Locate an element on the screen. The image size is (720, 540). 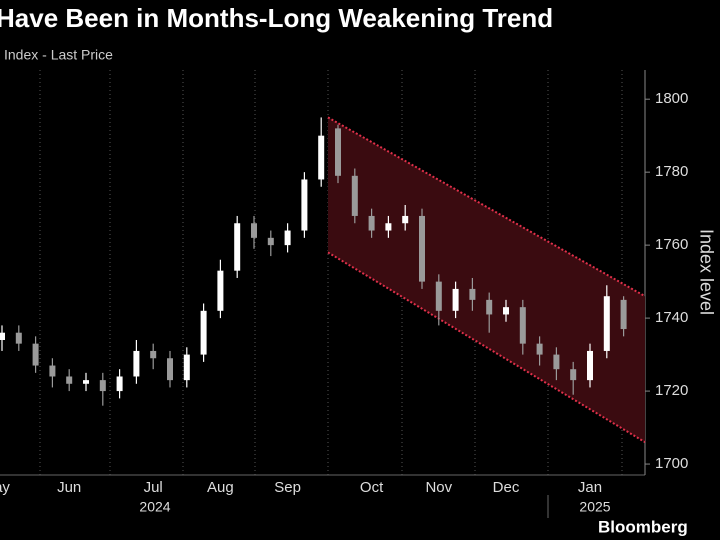
x-tick-label: Nov is located at coordinates (438, 487).